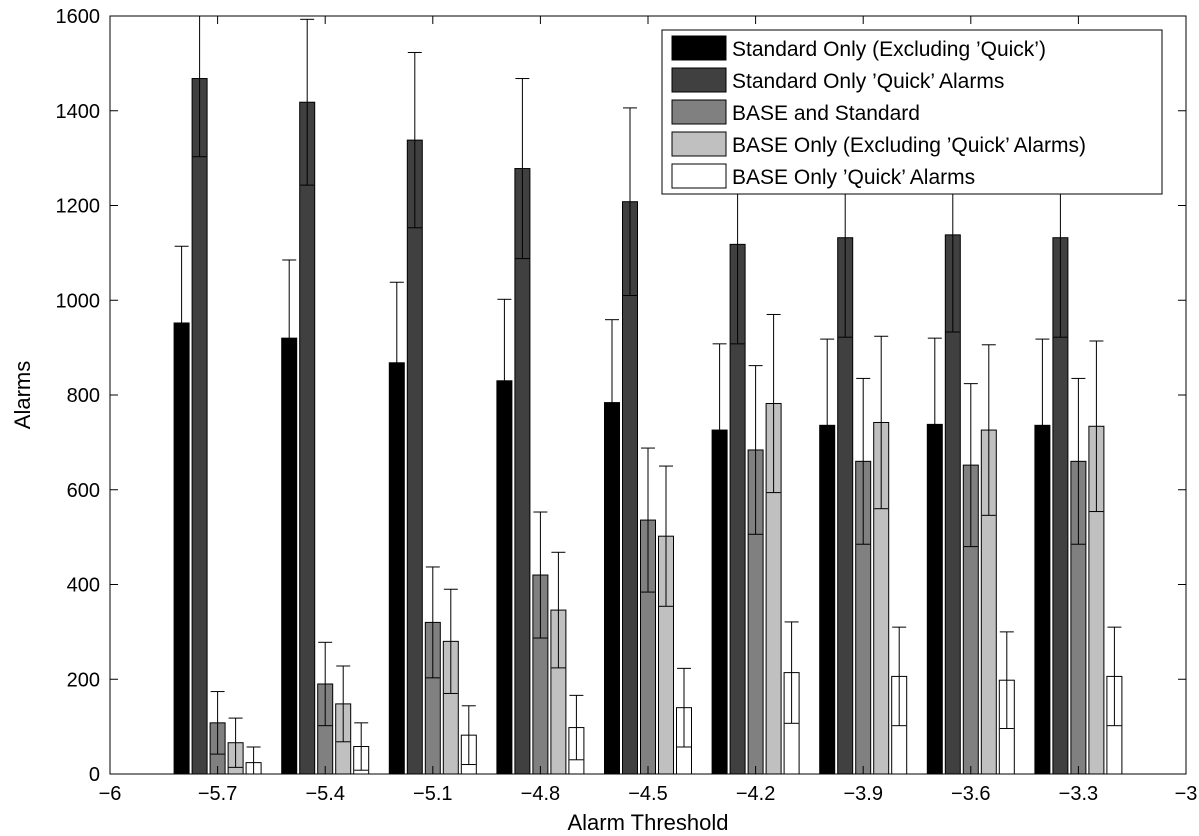 This screenshot has height=836, width=1199. I want to click on legend-item: Standard Only (Excluding ’Quick’), so click(858, 48).